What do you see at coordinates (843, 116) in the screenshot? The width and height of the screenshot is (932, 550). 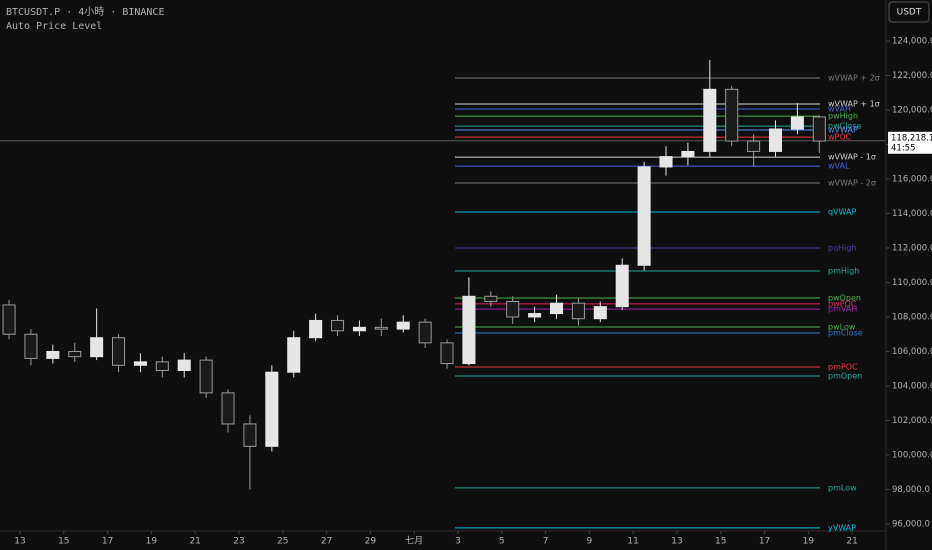 I see `level-label: pwHigh` at bounding box center [843, 116].